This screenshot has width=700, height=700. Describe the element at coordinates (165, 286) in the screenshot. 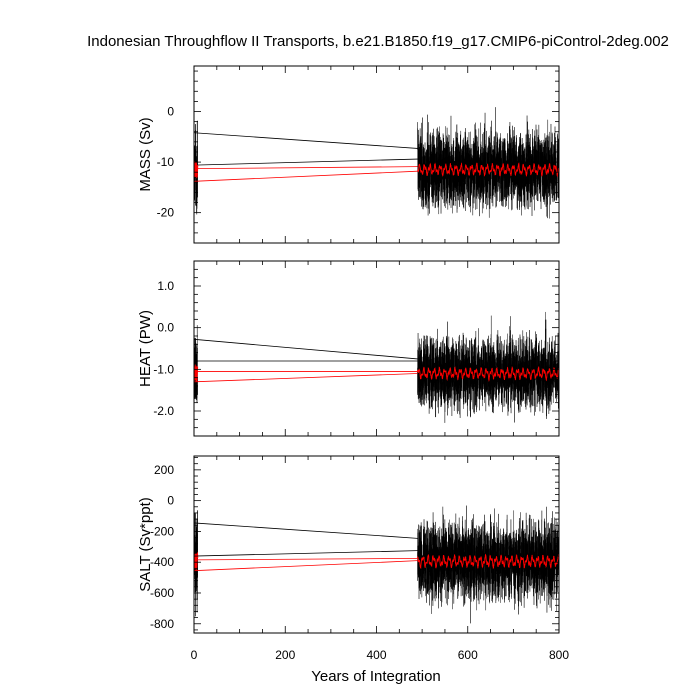

I see `y-tick-label: 1.0` at that location.